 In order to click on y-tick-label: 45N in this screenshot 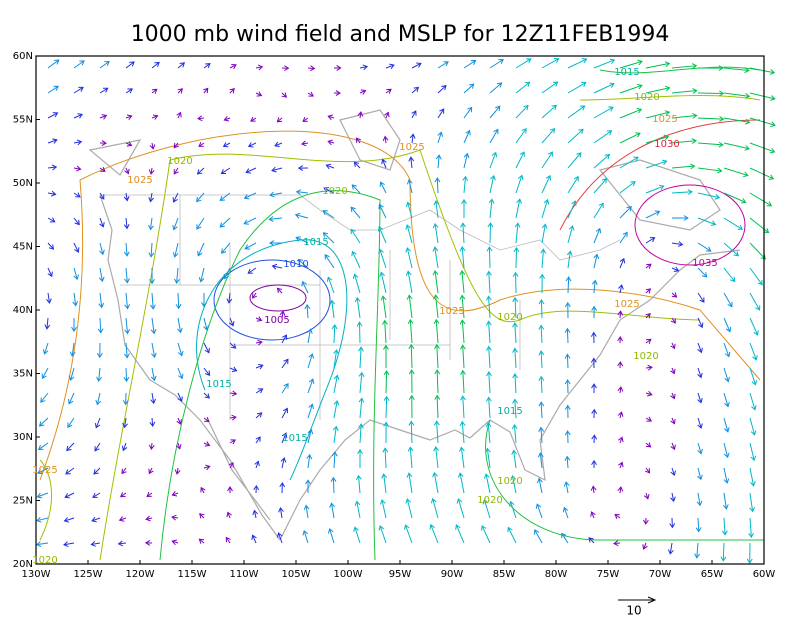, I will do `click(23, 247)`.